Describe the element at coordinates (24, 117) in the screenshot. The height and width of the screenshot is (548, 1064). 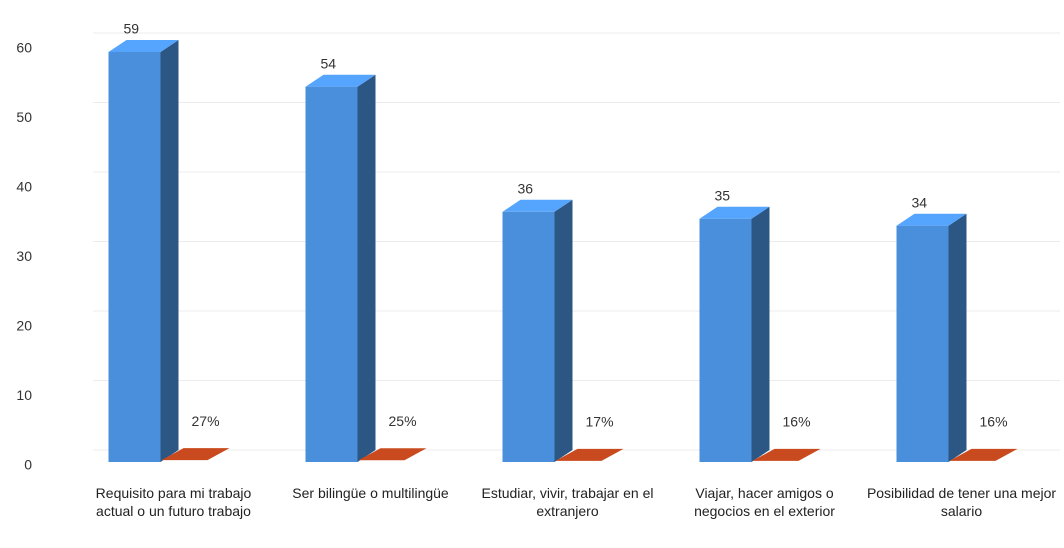
I see `y-tick-label: 50` at that location.